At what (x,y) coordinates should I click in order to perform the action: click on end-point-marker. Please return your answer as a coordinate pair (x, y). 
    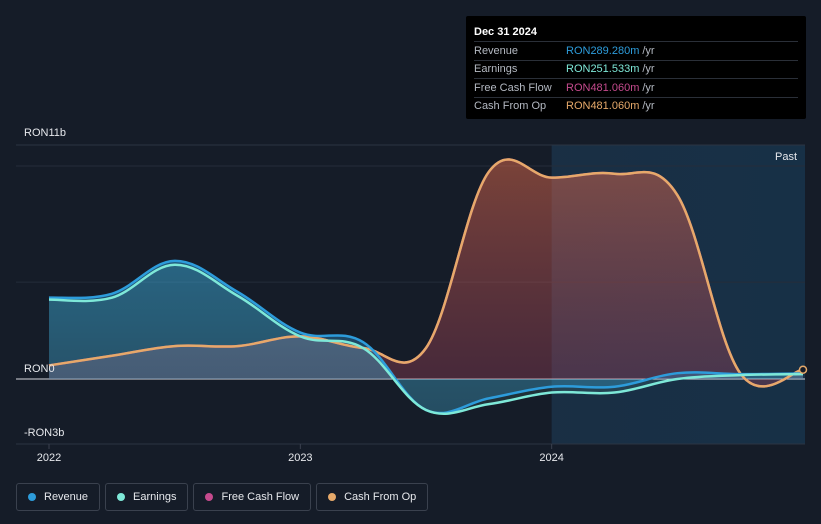
    Looking at the image, I should click on (803, 369).